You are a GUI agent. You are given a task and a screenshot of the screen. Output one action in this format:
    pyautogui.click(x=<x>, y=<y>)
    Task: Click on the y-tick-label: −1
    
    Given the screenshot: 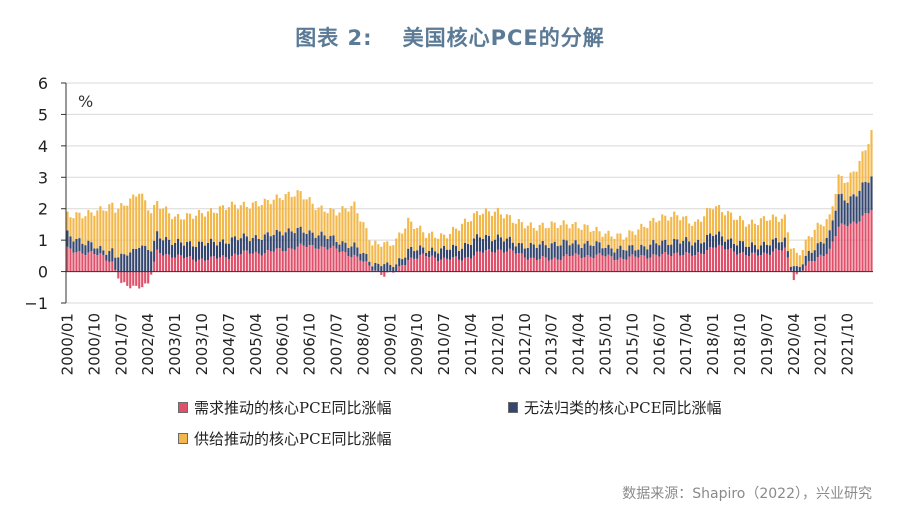 What is the action you would take?
    pyautogui.click(x=36, y=303)
    